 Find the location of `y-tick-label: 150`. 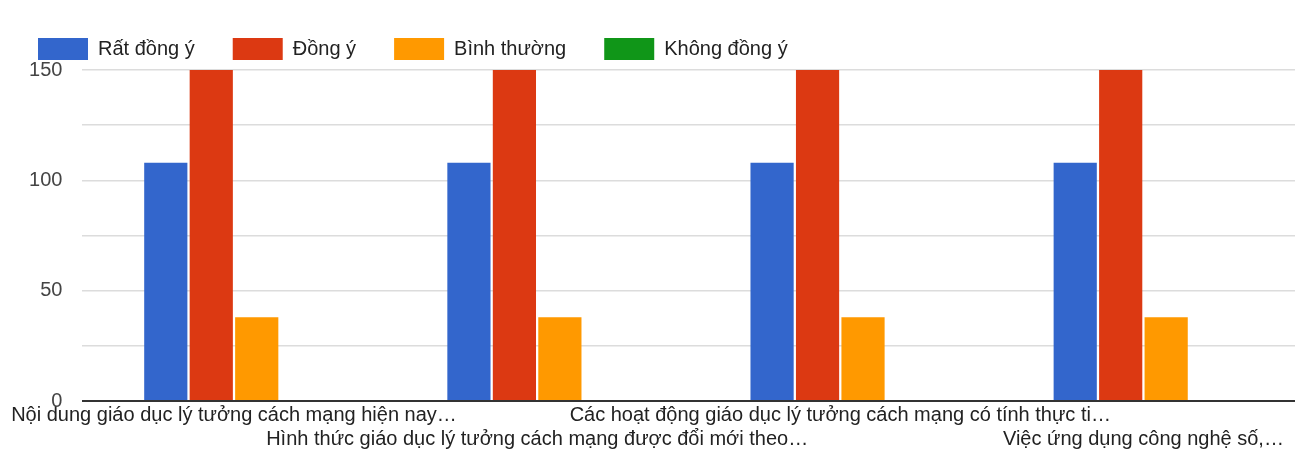

y-tick-label: 150 is located at coordinates (46, 68).